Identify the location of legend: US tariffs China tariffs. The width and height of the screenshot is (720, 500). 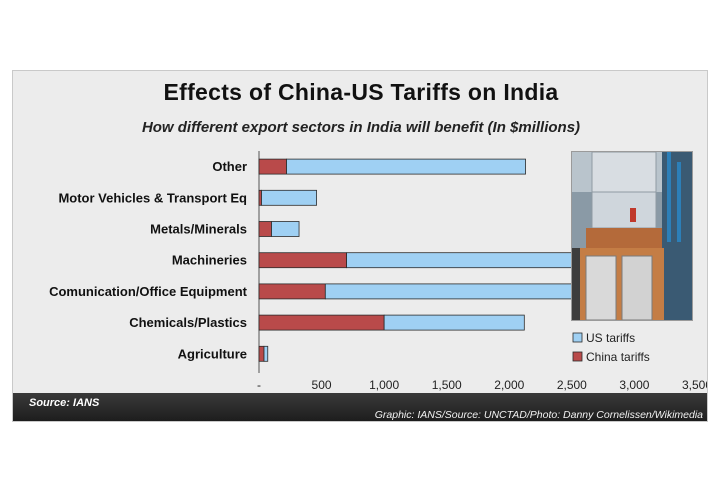
(611, 347).